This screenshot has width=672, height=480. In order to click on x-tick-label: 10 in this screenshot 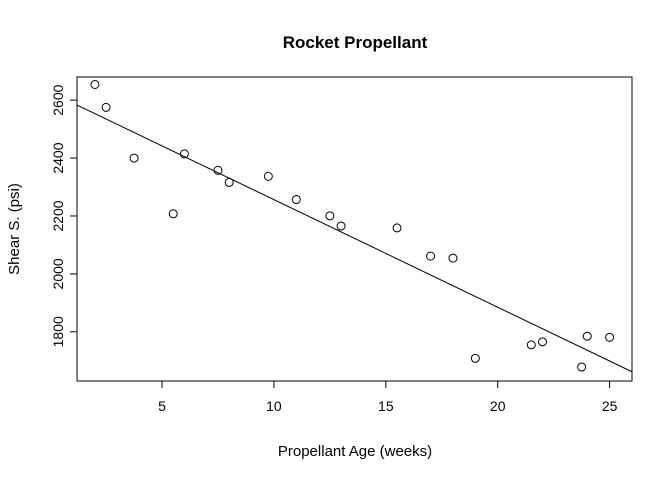, I will do `click(274, 406)`.